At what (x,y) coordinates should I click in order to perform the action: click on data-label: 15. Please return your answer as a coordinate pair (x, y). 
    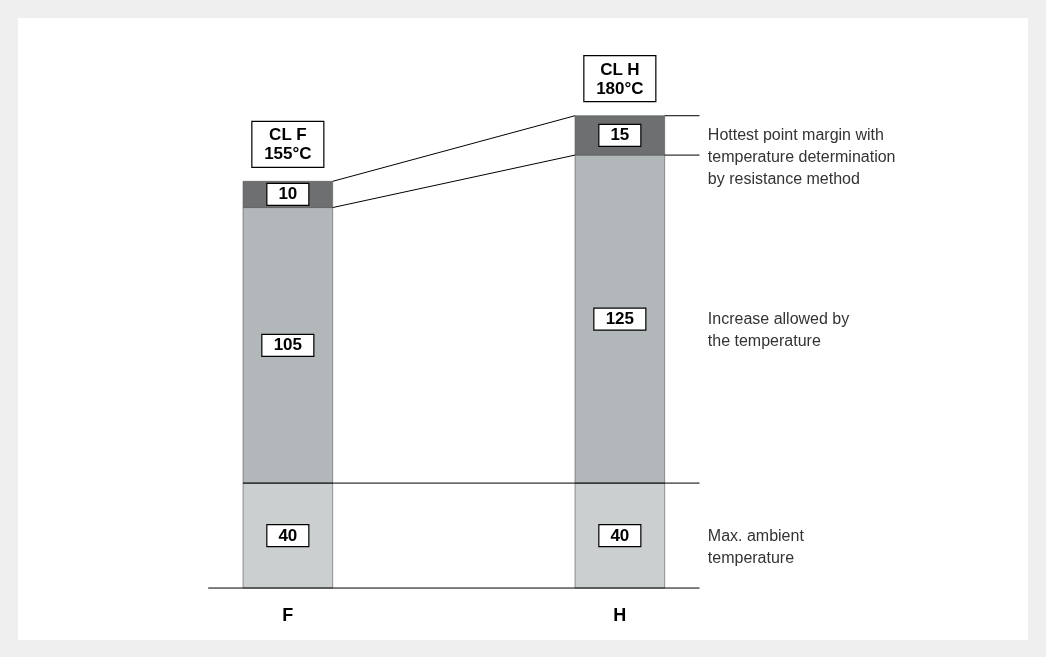
    Looking at the image, I should click on (620, 135).